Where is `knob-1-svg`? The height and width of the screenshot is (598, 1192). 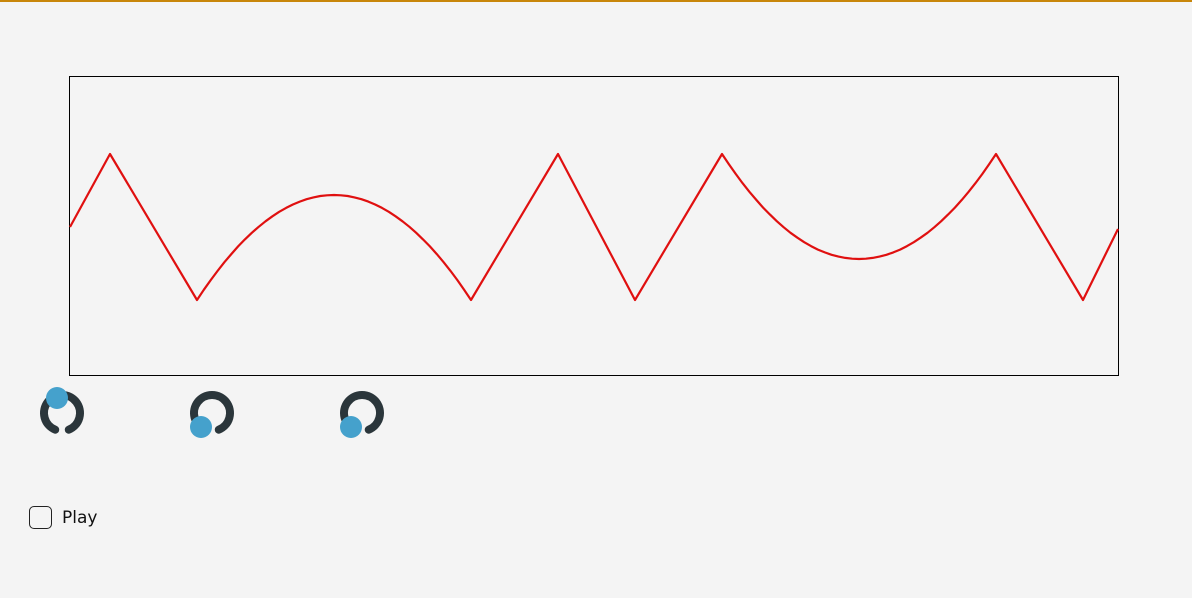
knob-1-svg is located at coordinates (62, 410).